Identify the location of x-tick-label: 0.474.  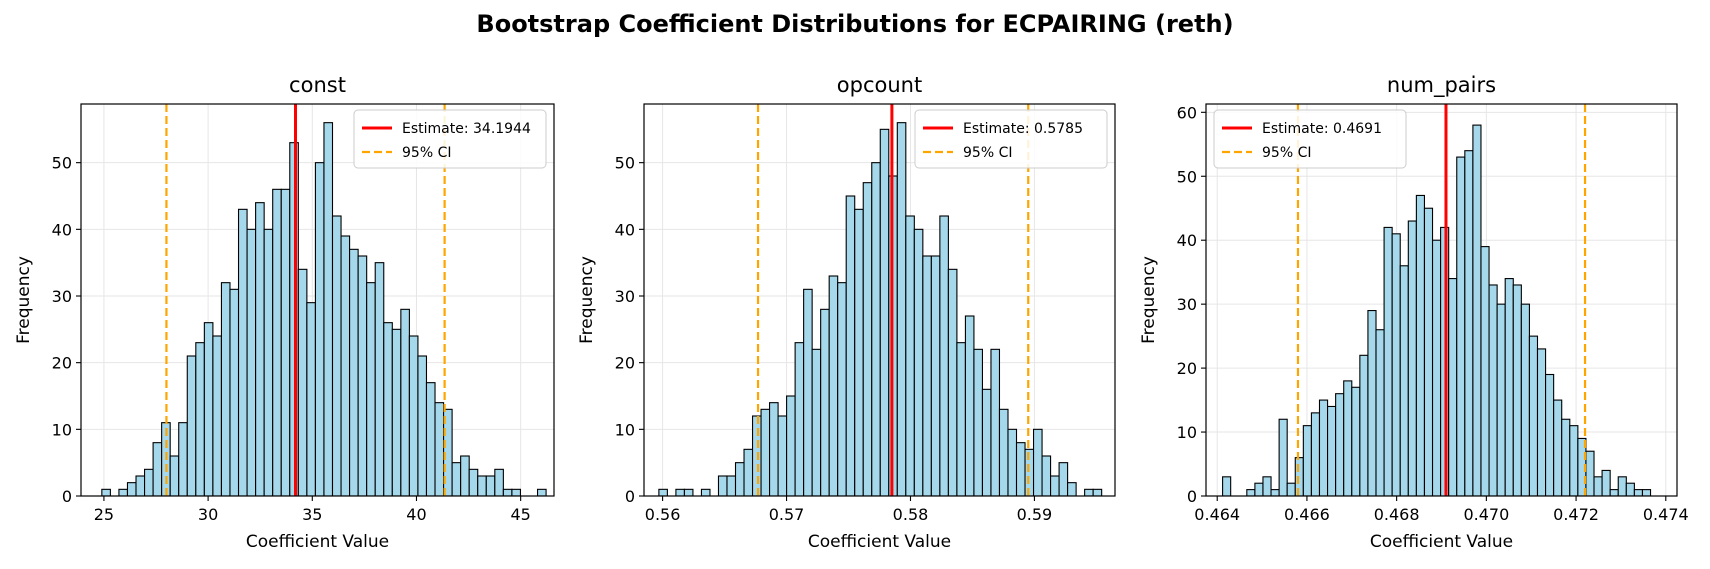
(1666, 514).